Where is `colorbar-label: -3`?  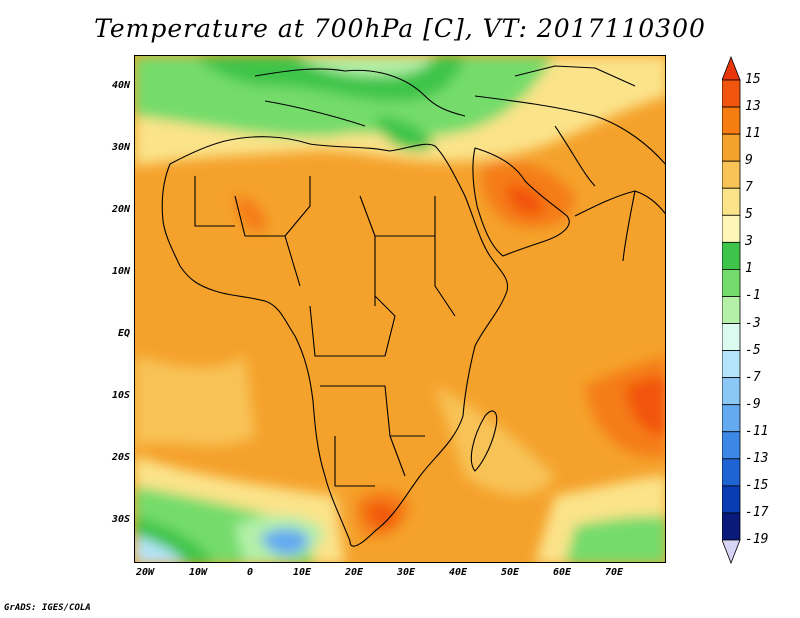
colorbar-label: -3 is located at coordinates (753, 323).